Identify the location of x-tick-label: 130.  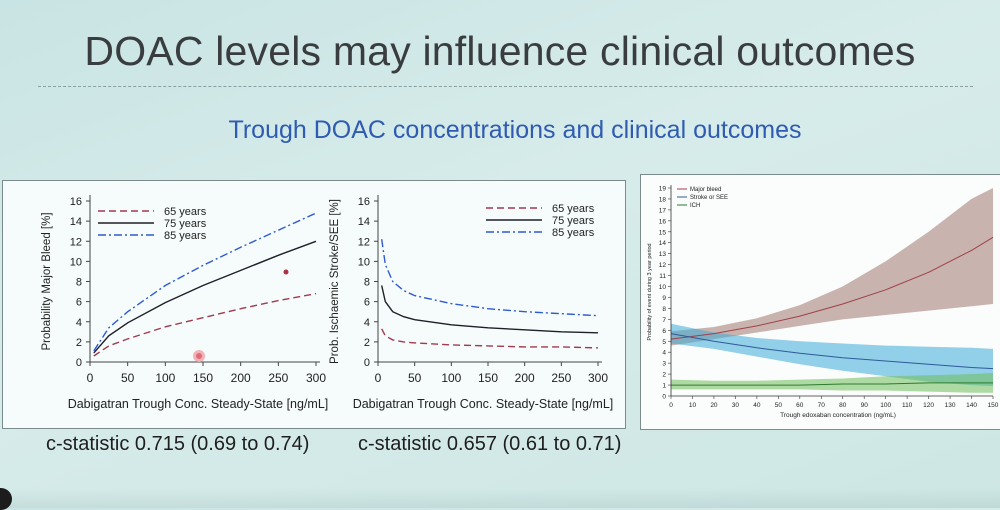
(950, 405).